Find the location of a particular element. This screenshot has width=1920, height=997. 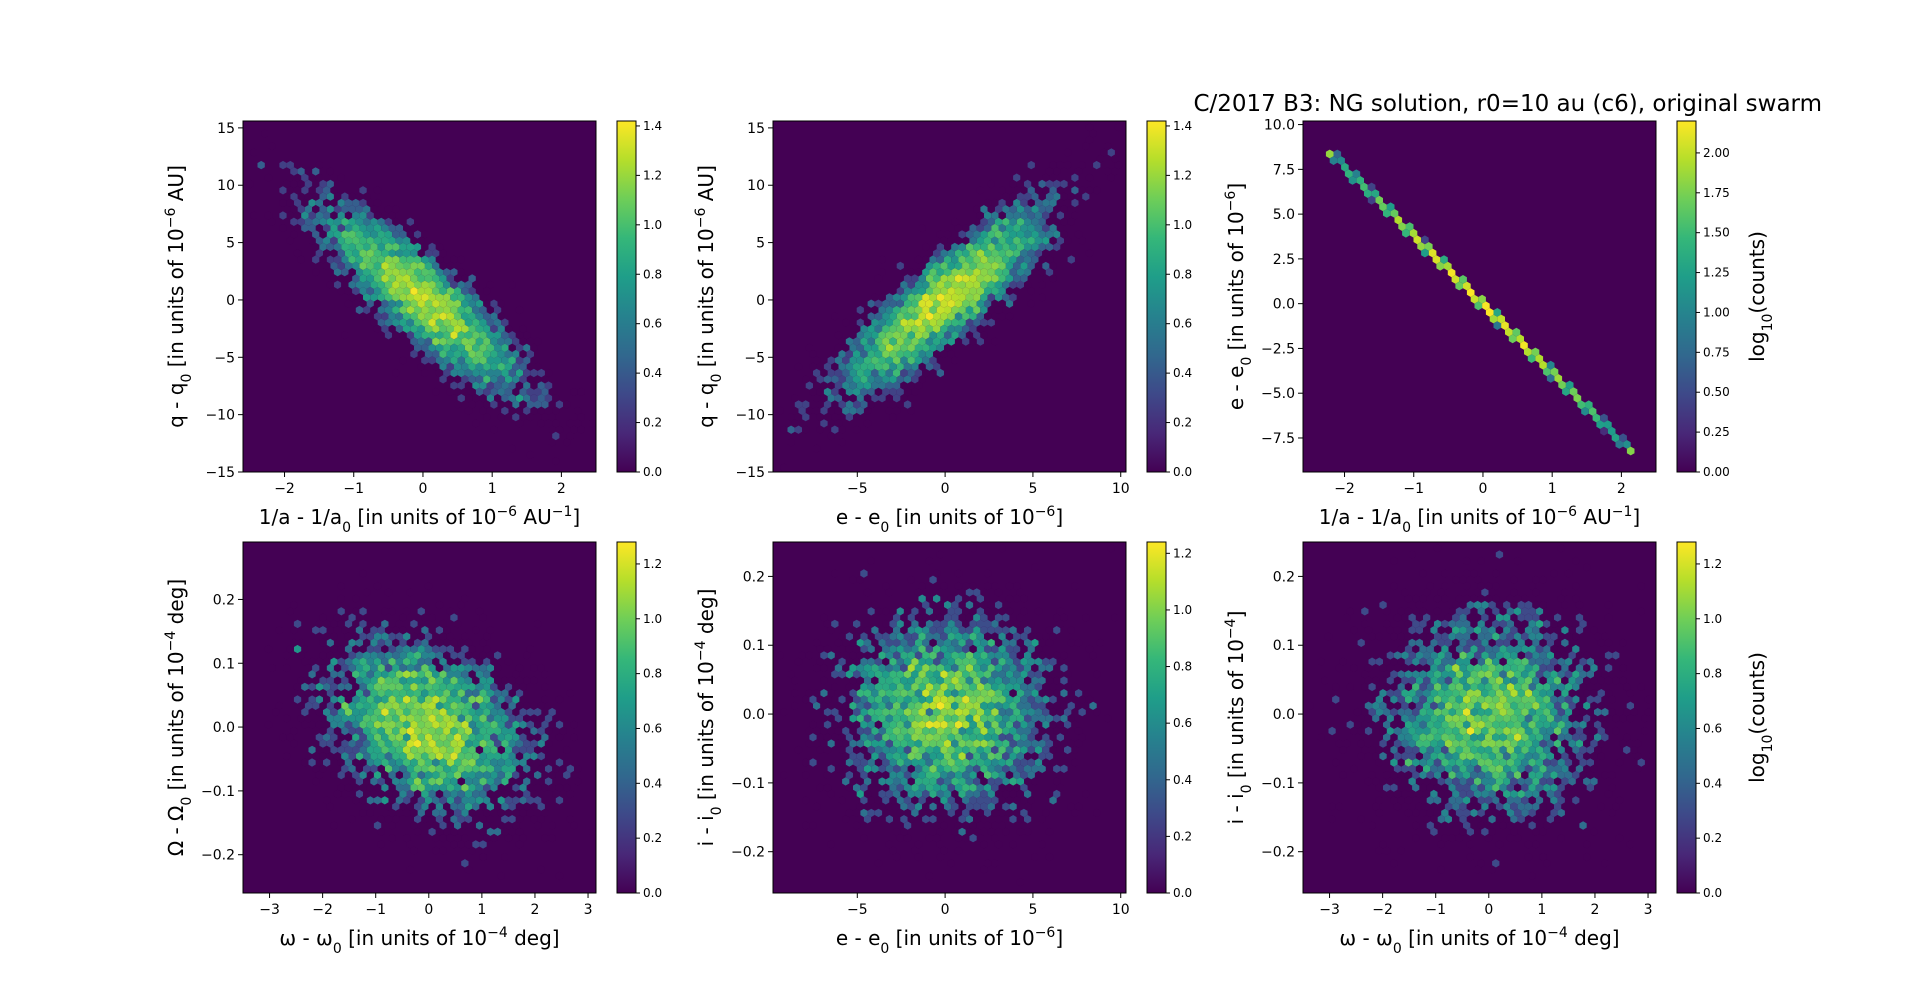

colorbar-tick-label: 0.4 is located at coordinates (1182, 373).